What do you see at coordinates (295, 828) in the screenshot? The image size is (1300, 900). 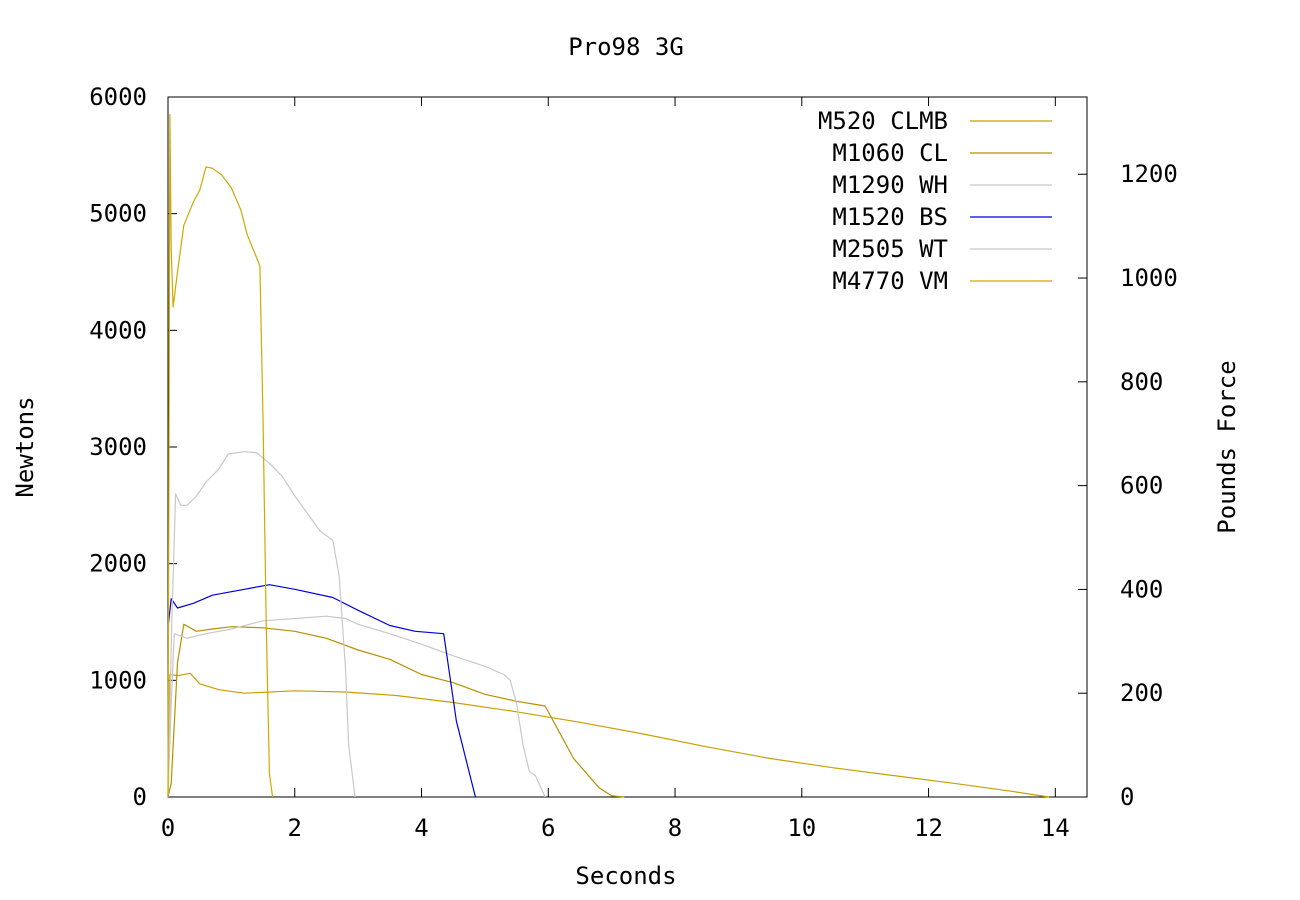 I see `x-tick-label: 2` at bounding box center [295, 828].